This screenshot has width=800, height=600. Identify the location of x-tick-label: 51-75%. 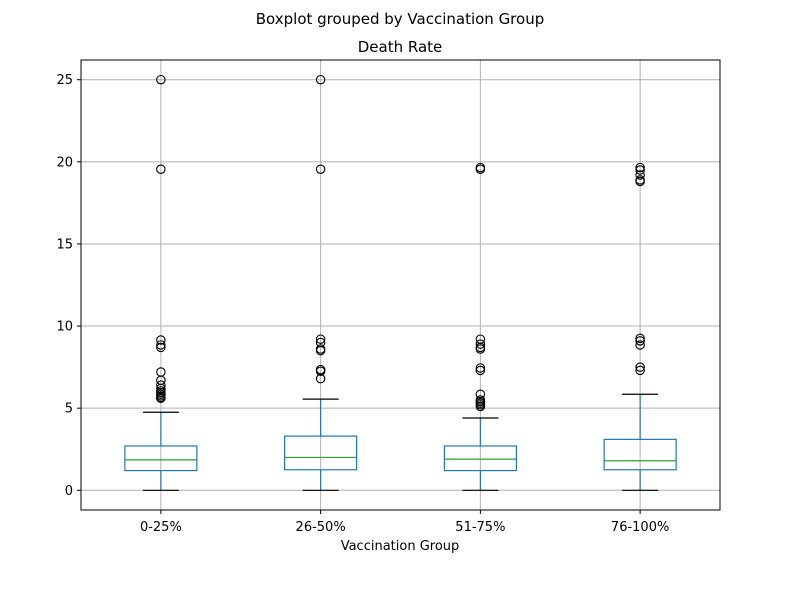
(480, 527).